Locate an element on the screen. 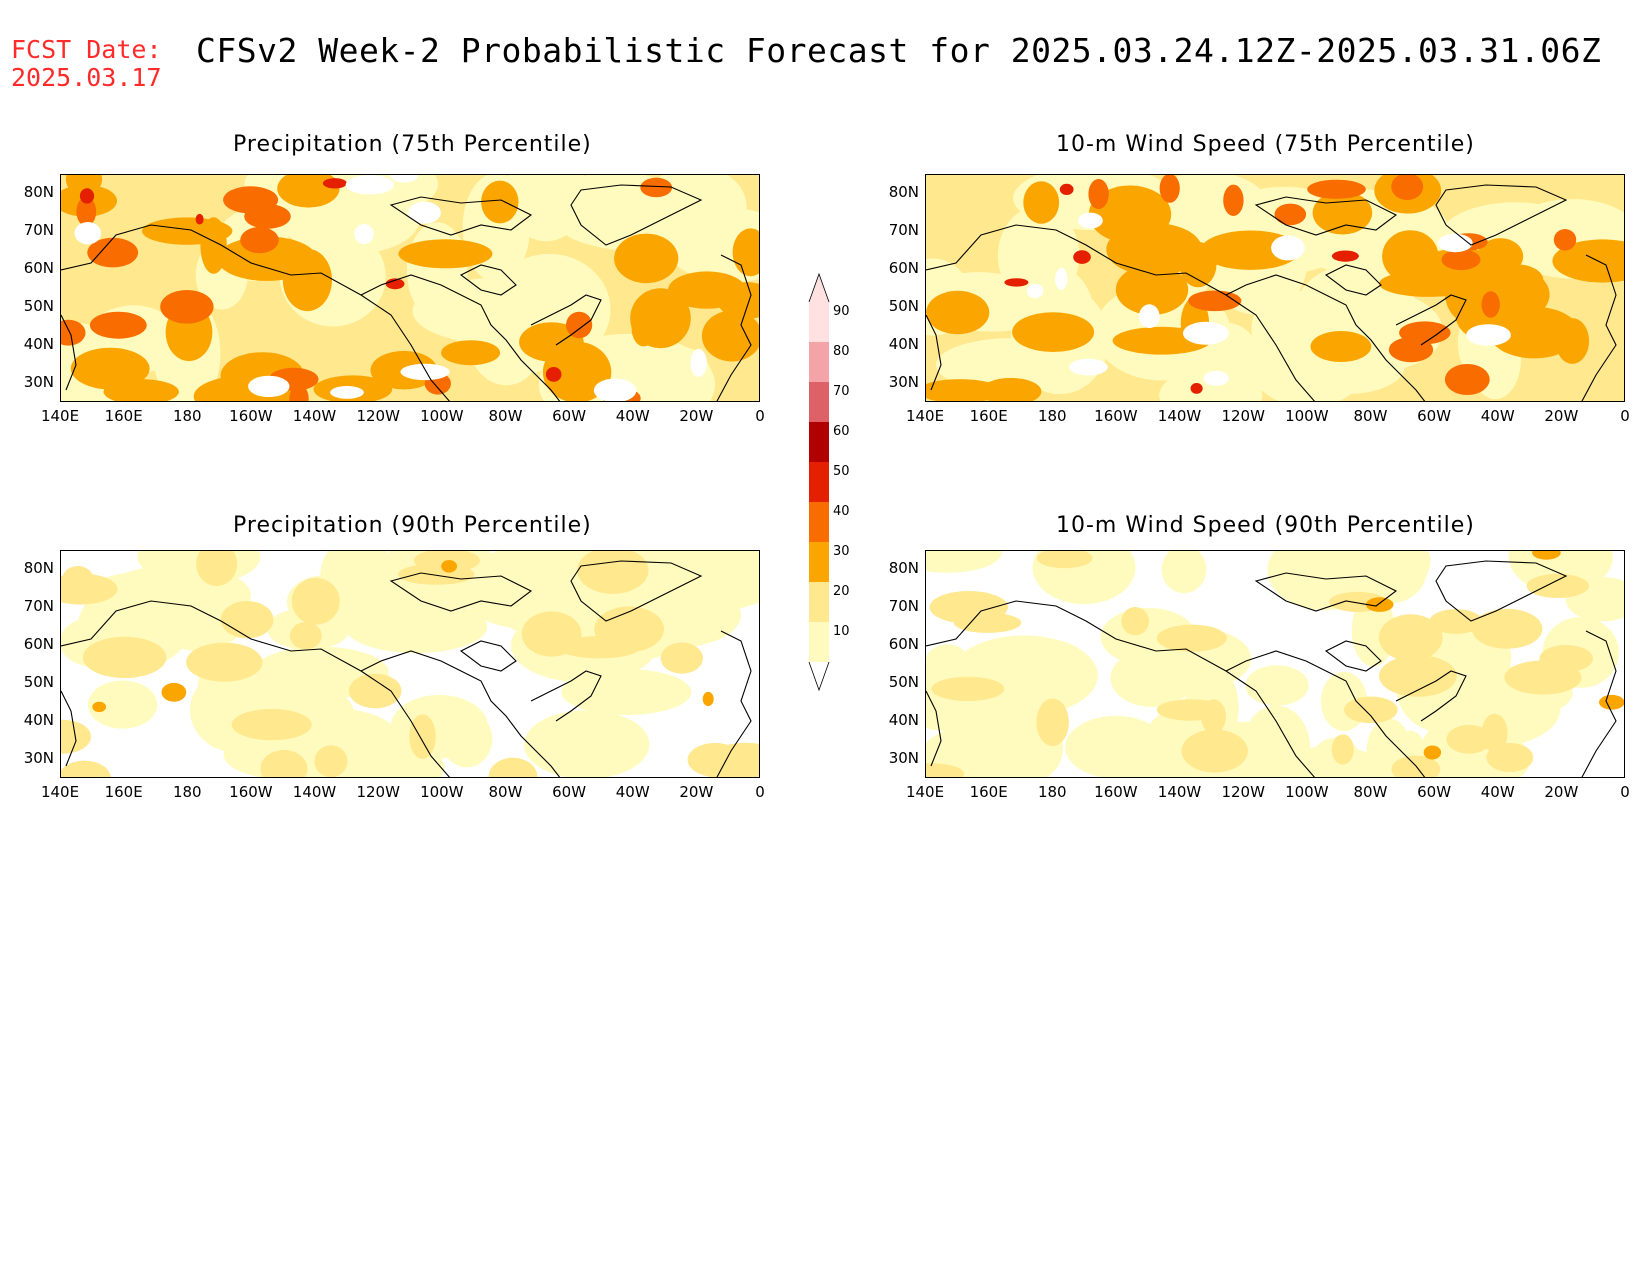 This screenshot has width=1650, height=1275. colorbar-level-label: 50 is located at coordinates (841, 471).